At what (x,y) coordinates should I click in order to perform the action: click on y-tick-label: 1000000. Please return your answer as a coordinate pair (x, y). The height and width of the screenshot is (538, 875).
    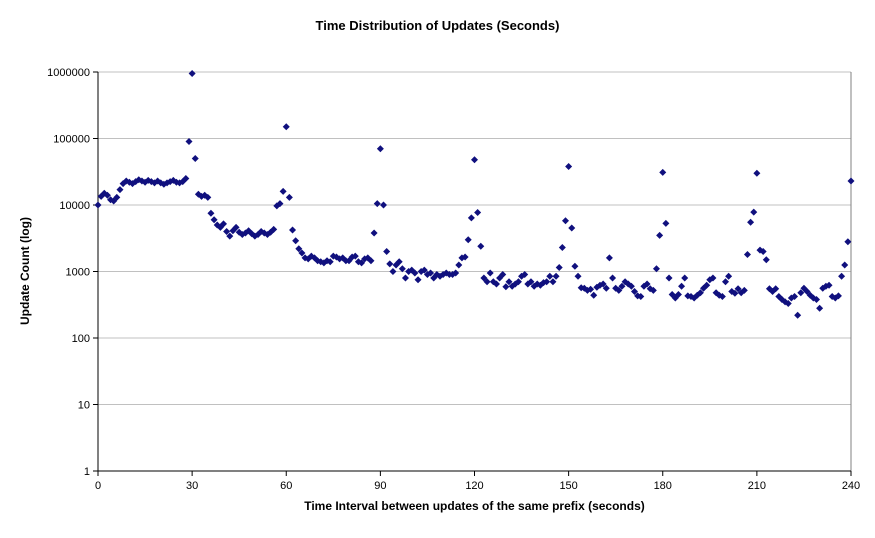
    Looking at the image, I should click on (68, 73).